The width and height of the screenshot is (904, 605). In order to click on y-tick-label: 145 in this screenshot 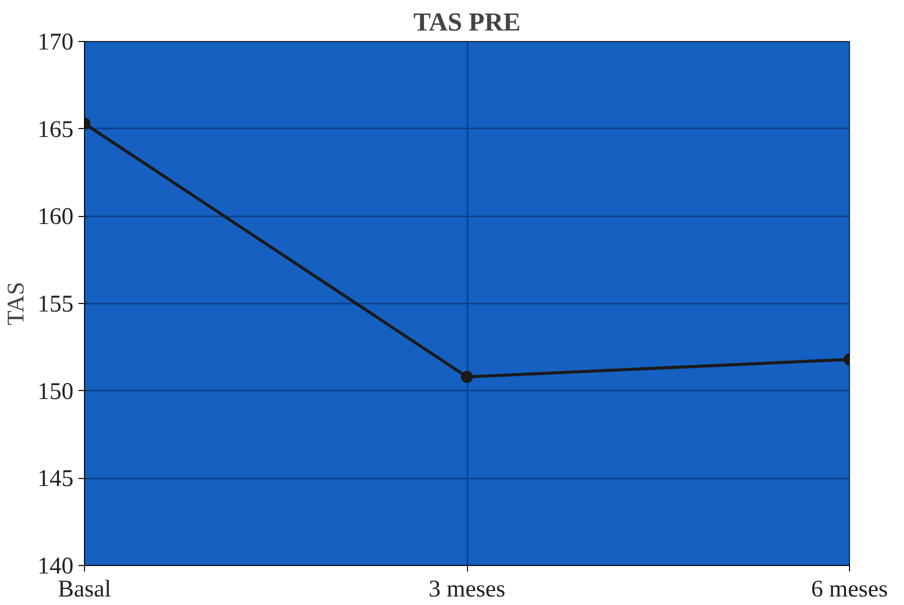, I will do `click(56, 479)`.